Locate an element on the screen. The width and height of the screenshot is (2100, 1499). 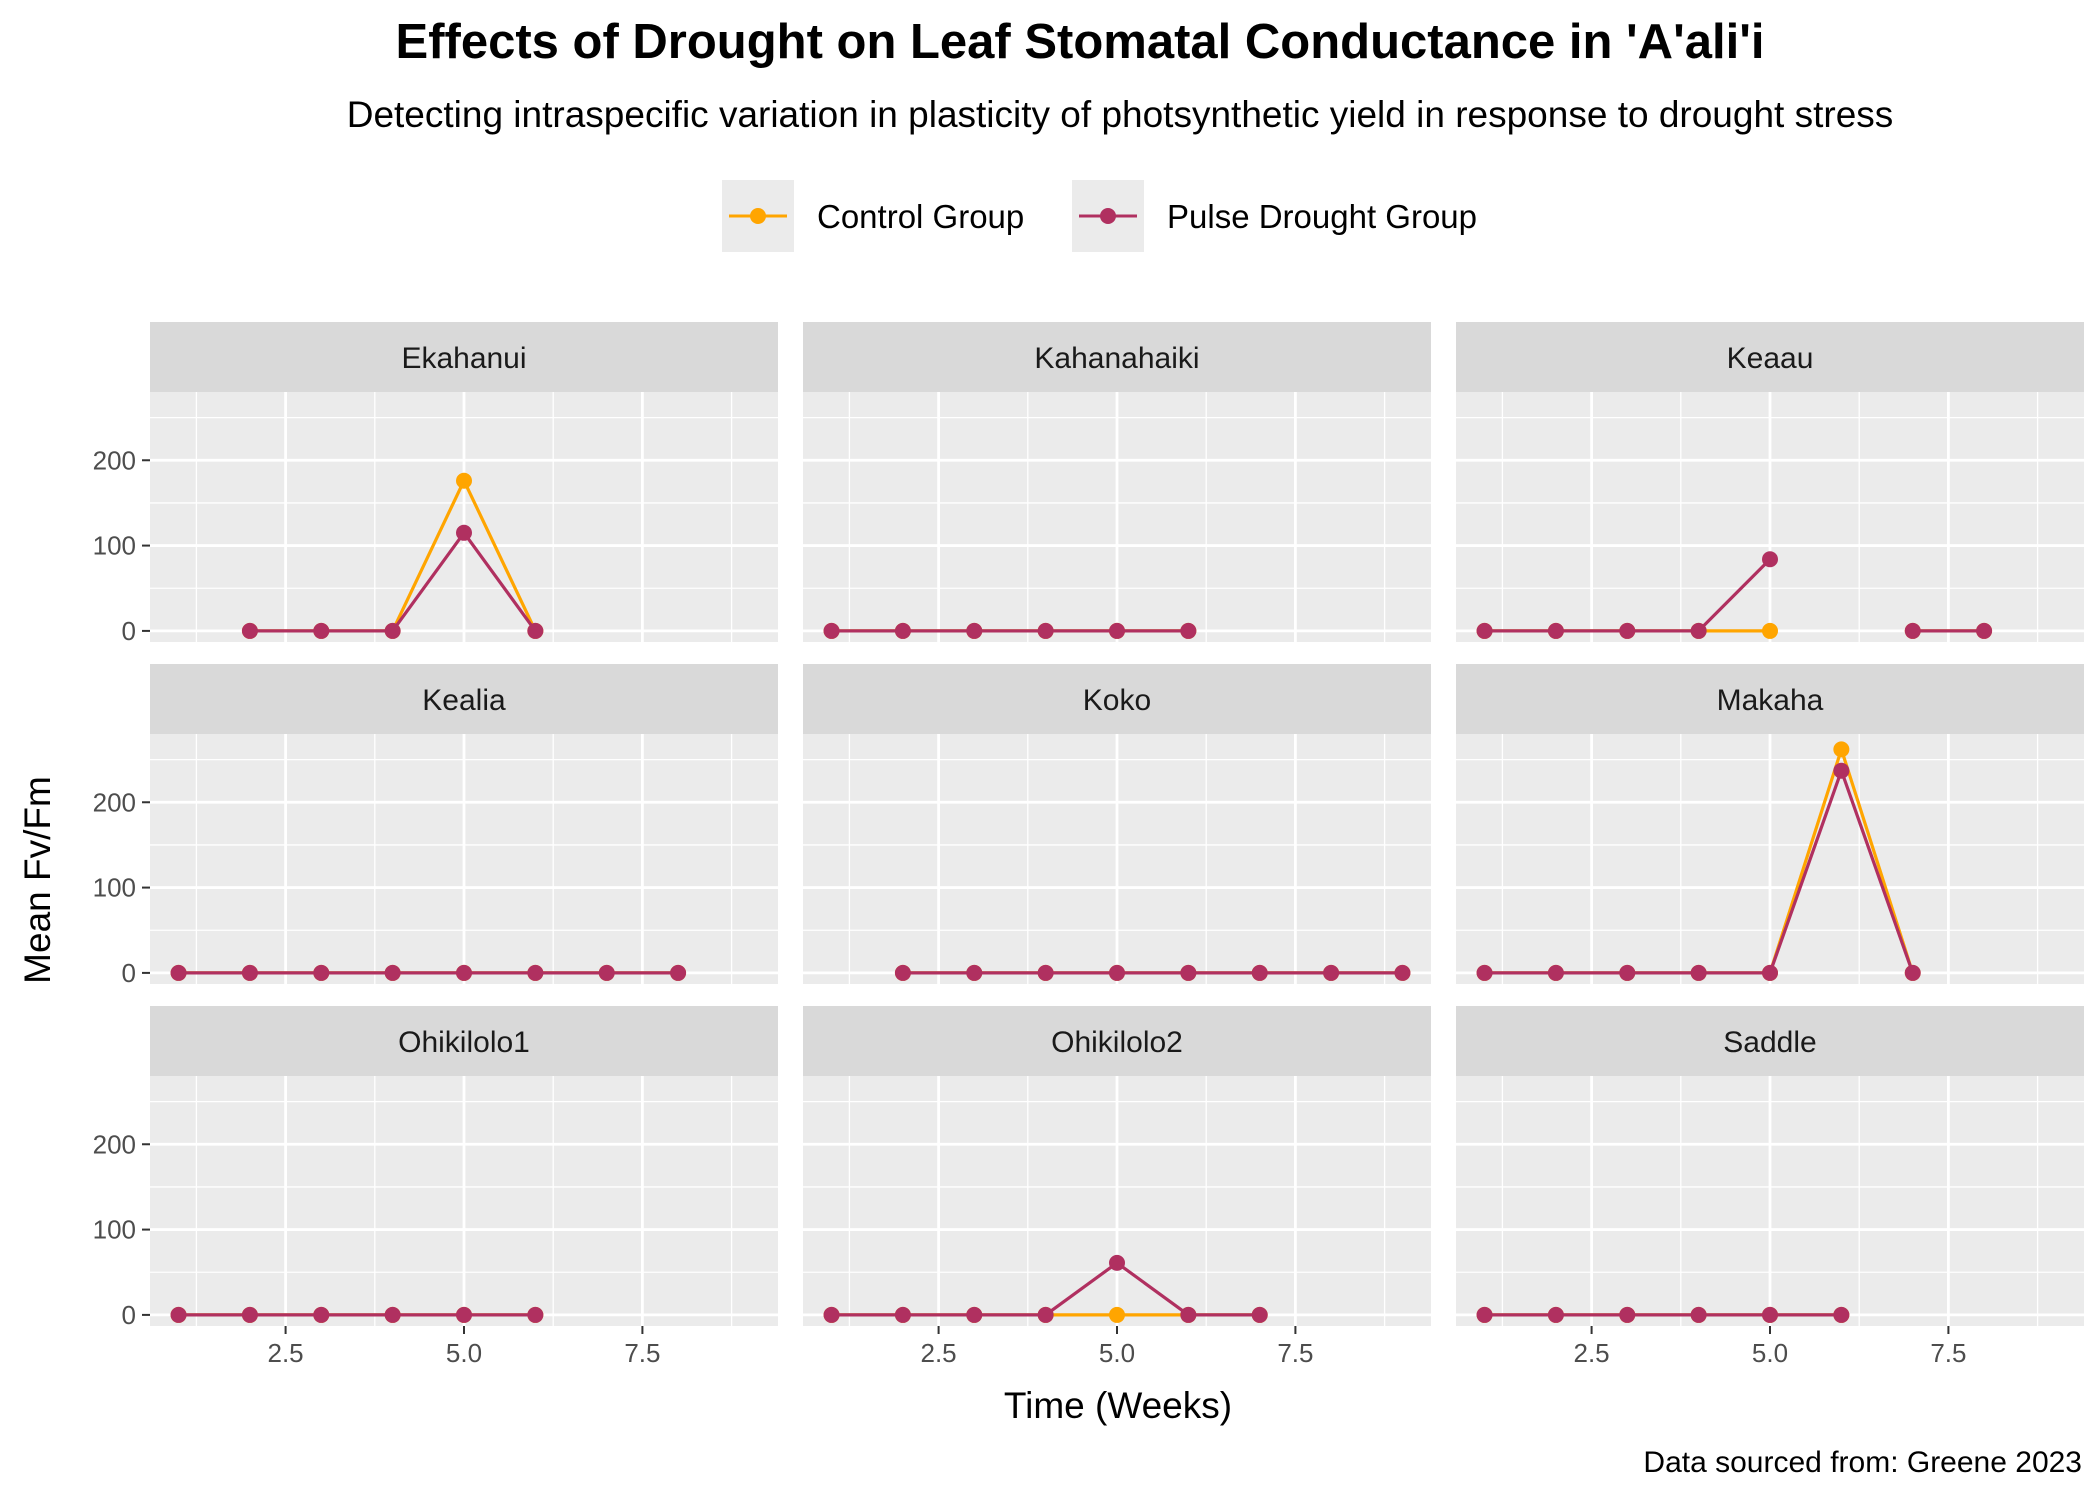
facet-strip-label: Kahanahaiki is located at coordinates (1116, 358).